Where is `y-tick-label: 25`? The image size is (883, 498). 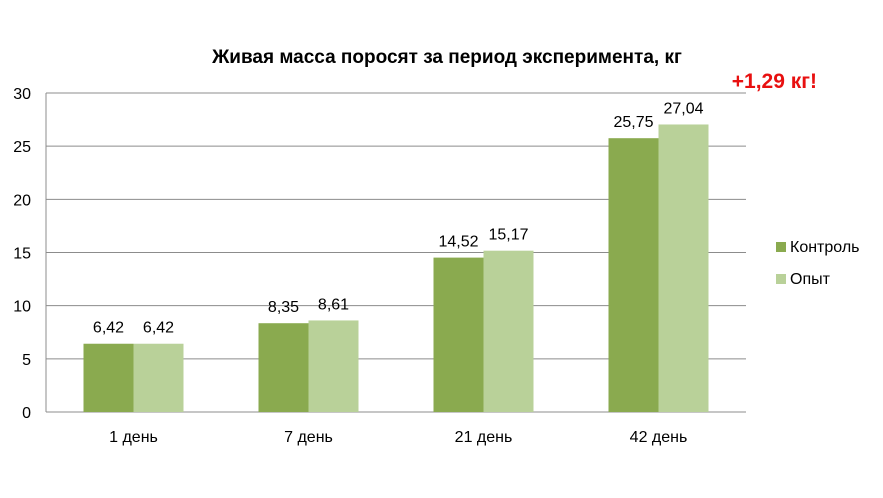 y-tick-label: 25 is located at coordinates (22, 147).